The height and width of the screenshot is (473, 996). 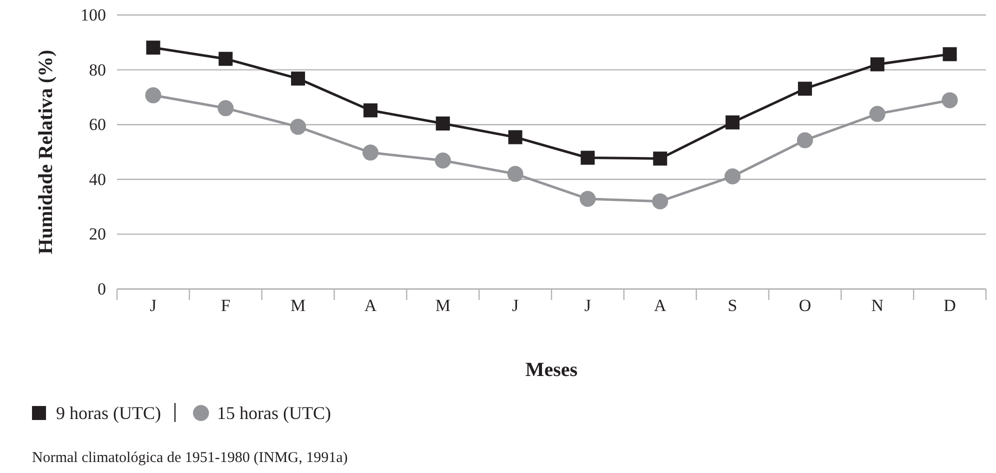 I want to click on x-tick-label: D, so click(x=950, y=306).